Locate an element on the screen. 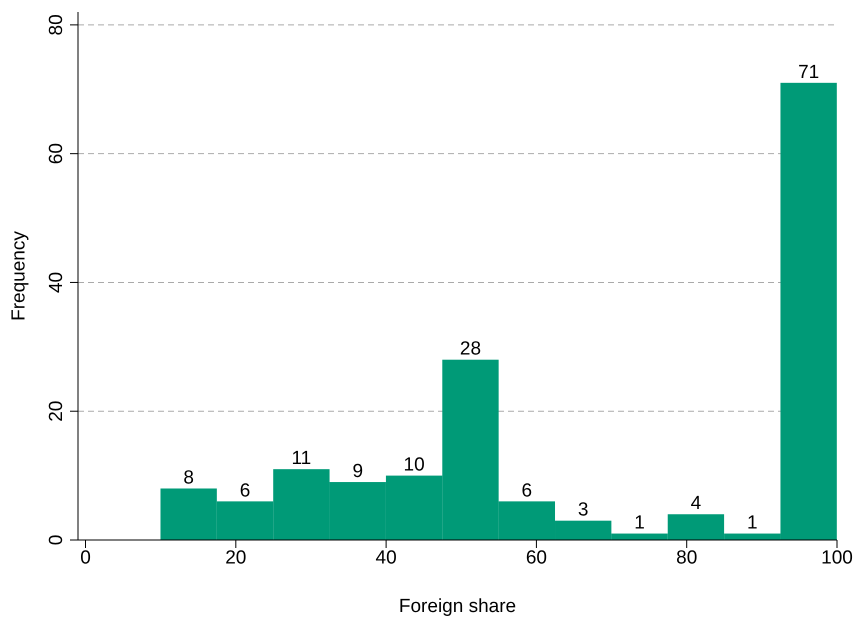 This screenshot has width=867, height=623. x-tick-label: 100 is located at coordinates (837, 557).